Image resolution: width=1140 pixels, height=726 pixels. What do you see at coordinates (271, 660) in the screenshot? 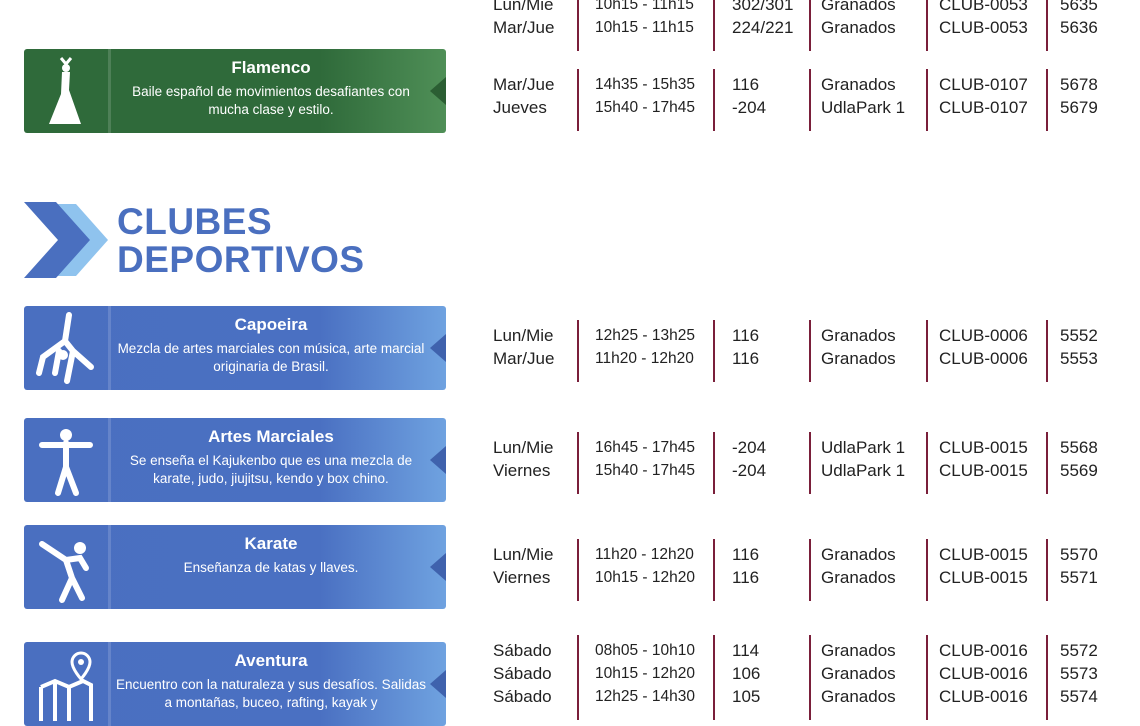
I see `activity-title: Aventura` at bounding box center [271, 660].